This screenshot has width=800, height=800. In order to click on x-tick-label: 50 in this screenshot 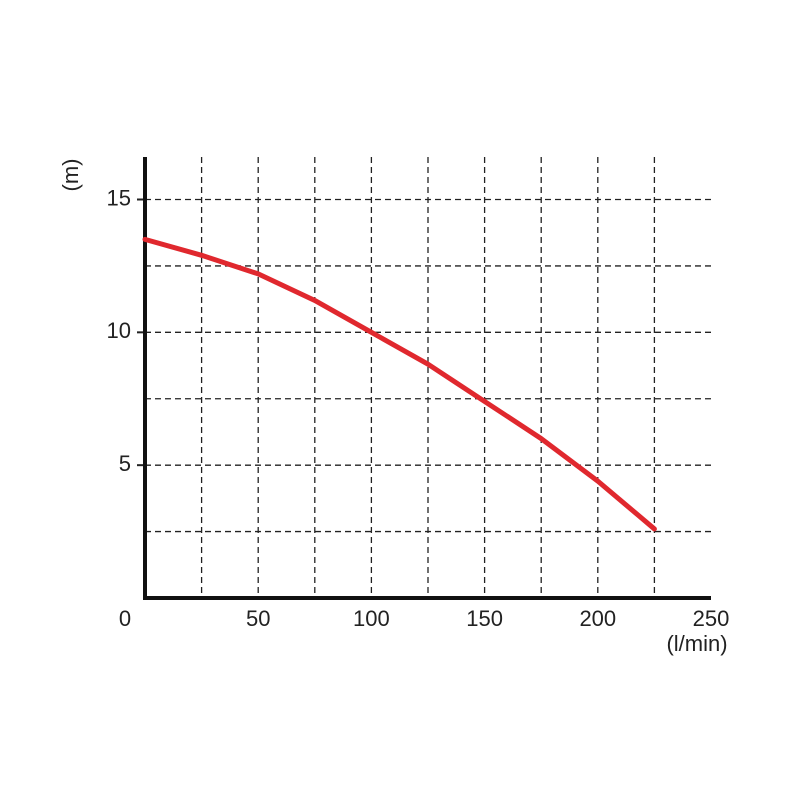, I will do `click(258, 618)`.